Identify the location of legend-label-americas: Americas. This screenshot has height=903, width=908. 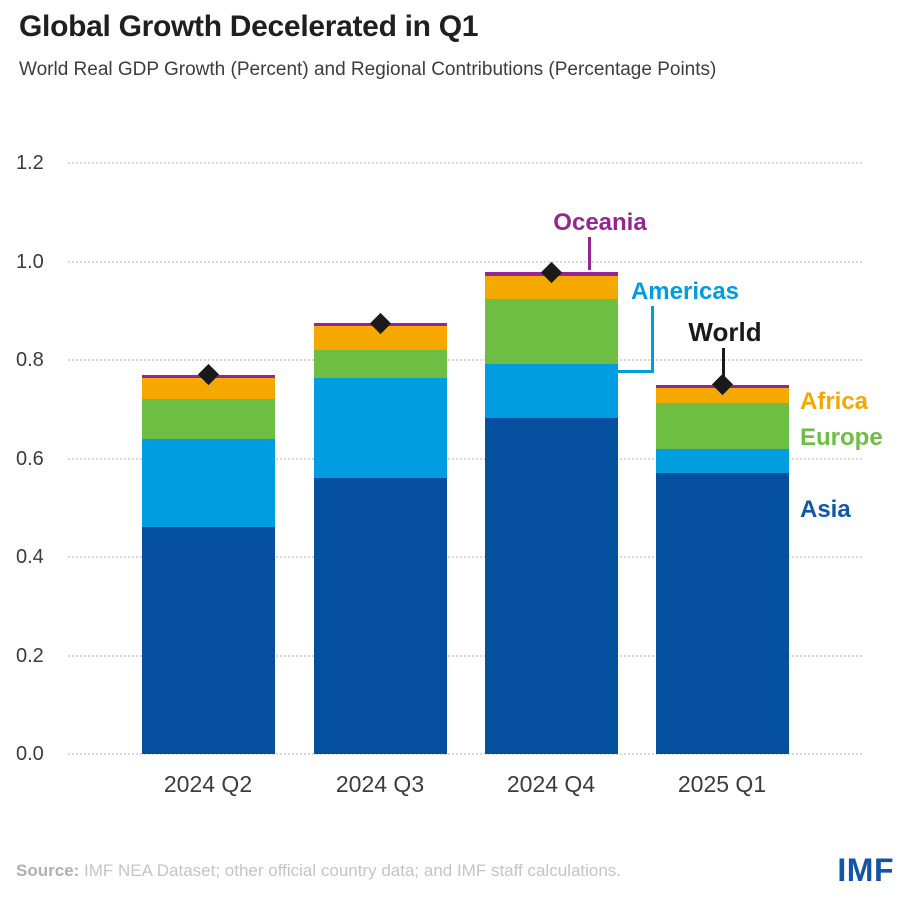
(685, 291).